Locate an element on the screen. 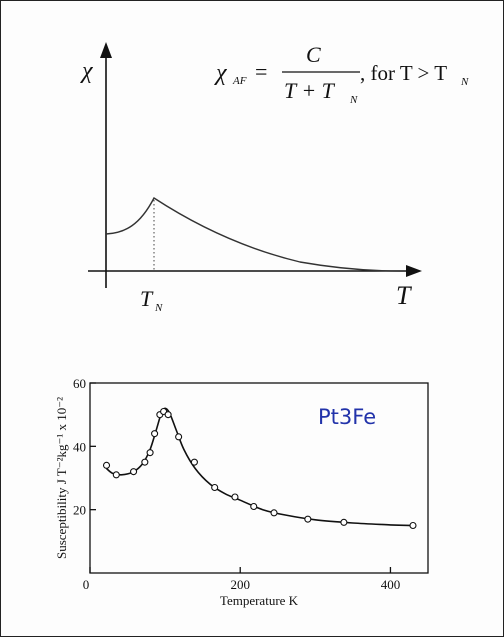  formula-denominator-sub: N is located at coordinates (353, 100).